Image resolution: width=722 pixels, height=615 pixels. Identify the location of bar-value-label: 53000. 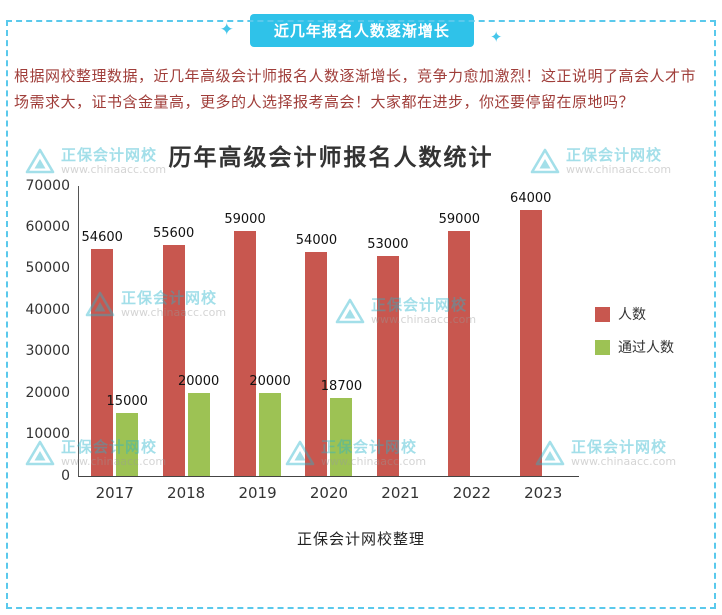
(388, 244).